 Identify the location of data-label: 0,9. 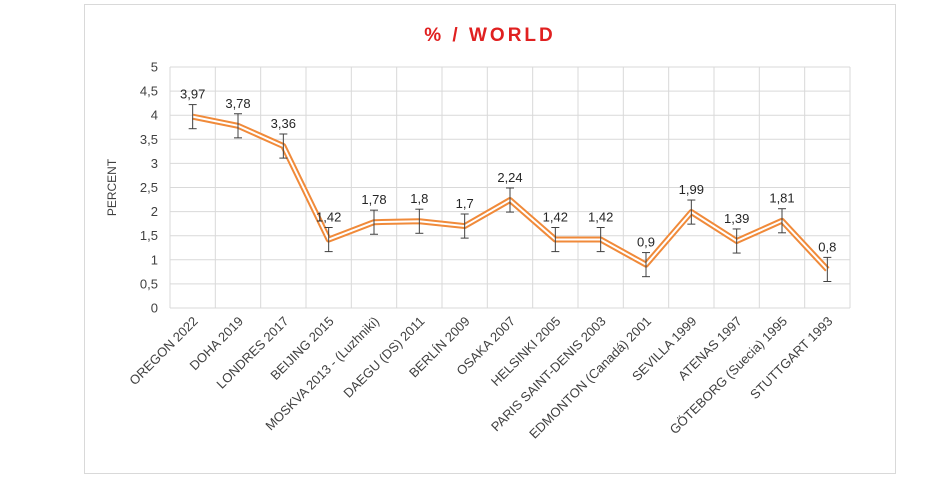
(646, 242).